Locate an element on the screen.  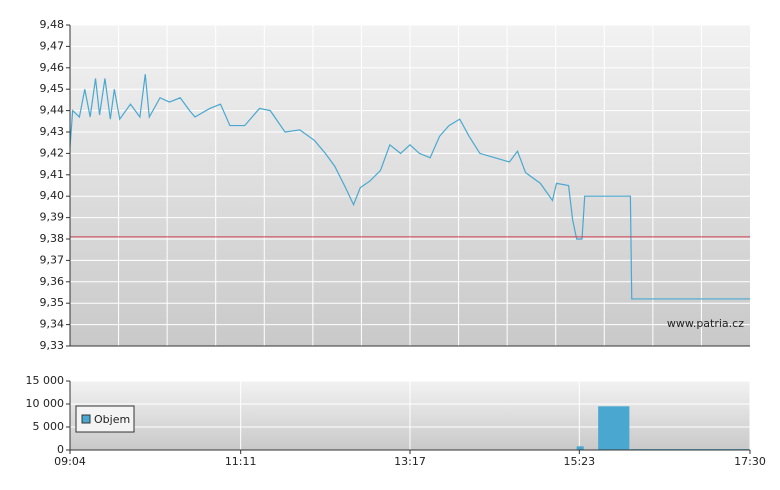
y-tick-label: 9,40 is located at coordinates (52, 195).